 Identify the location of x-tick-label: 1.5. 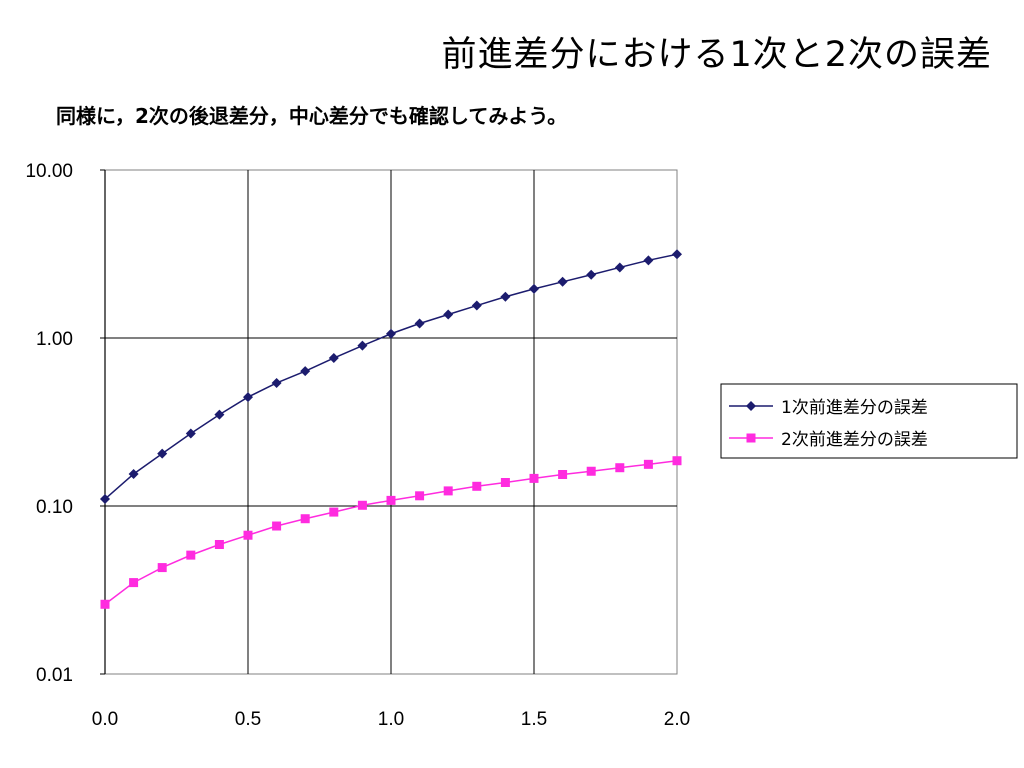
(534, 719).